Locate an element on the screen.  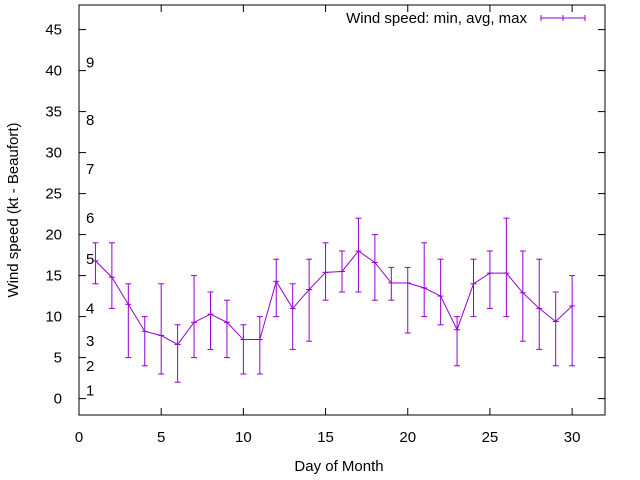
beaufort-label: 4 is located at coordinates (90, 308).